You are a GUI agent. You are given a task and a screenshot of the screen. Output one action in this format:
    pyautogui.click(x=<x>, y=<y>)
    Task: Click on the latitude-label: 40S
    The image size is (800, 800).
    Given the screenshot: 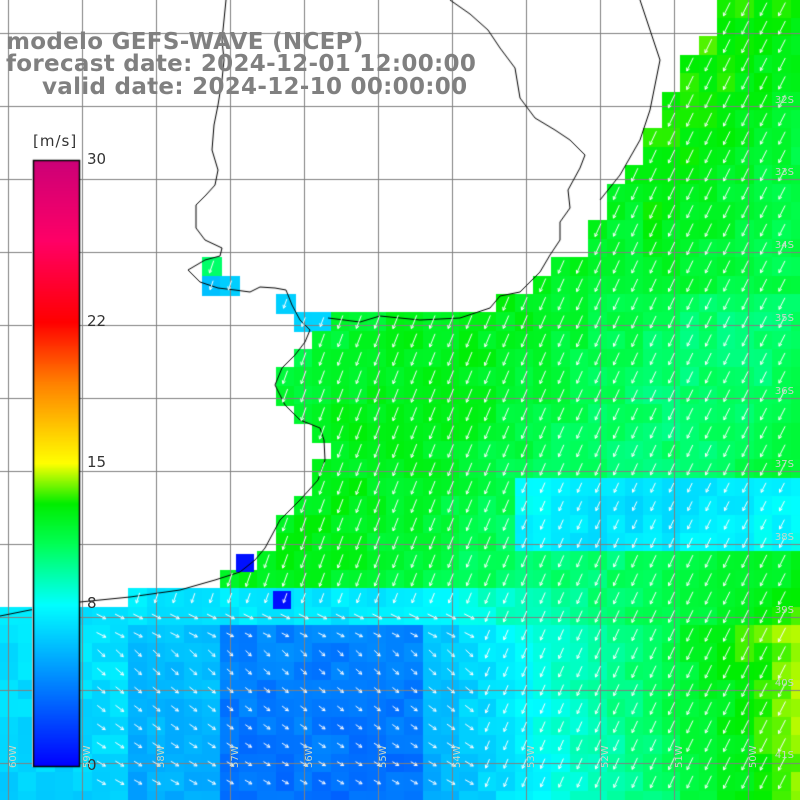 What is the action you would take?
    pyautogui.click(x=784, y=683)
    